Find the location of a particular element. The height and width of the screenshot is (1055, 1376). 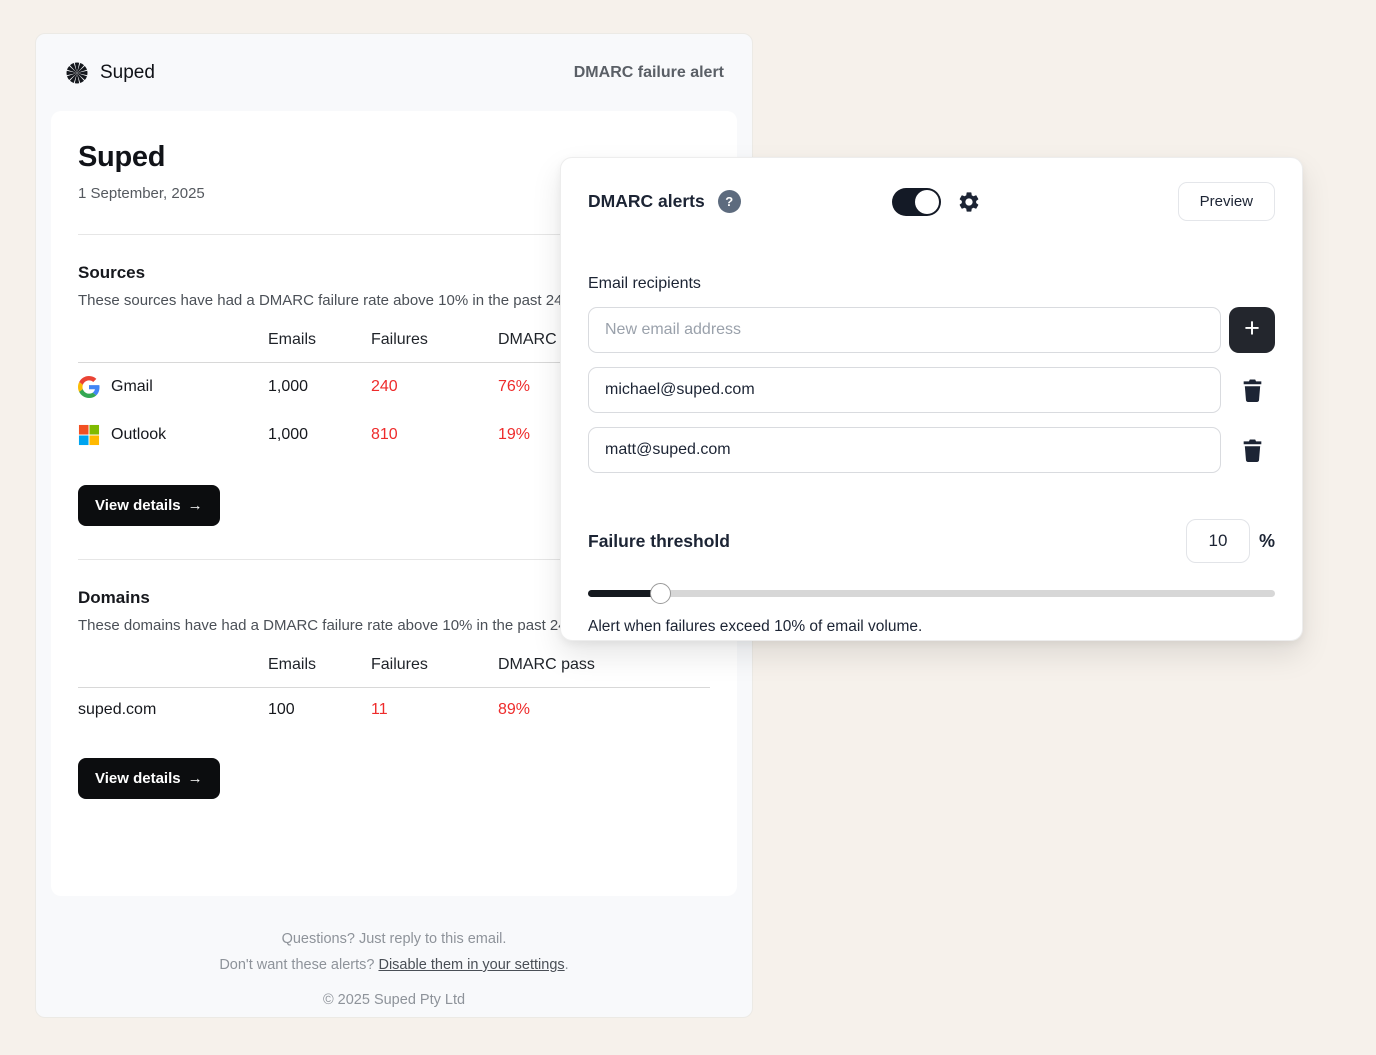

gmail-icon is located at coordinates (89, 387).